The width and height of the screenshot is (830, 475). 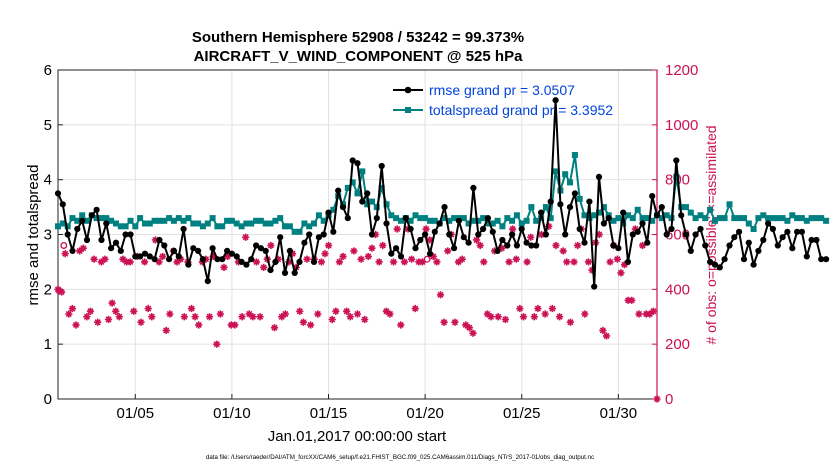 I want to click on y-right-tick-label: 1200, so click(x=681, y=70).